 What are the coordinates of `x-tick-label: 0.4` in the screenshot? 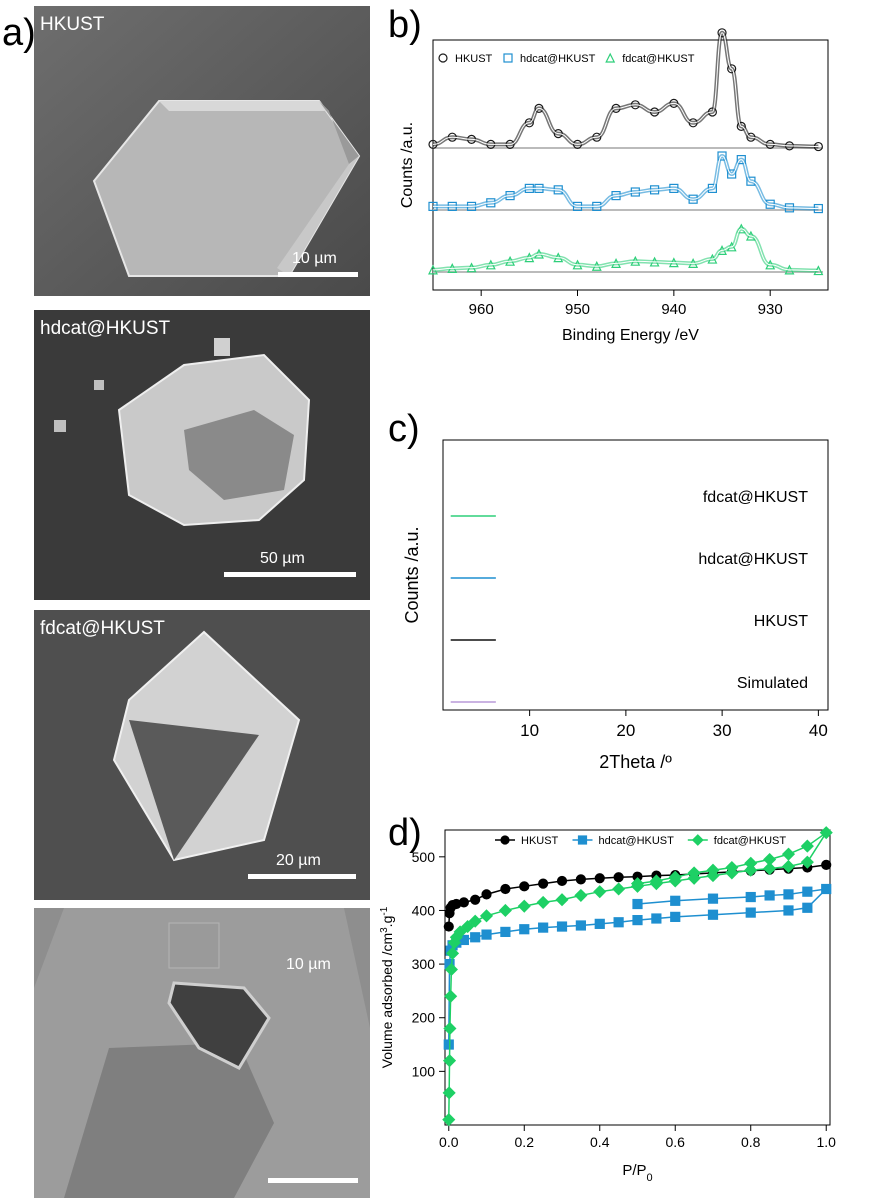 It's located at (600, 1142).